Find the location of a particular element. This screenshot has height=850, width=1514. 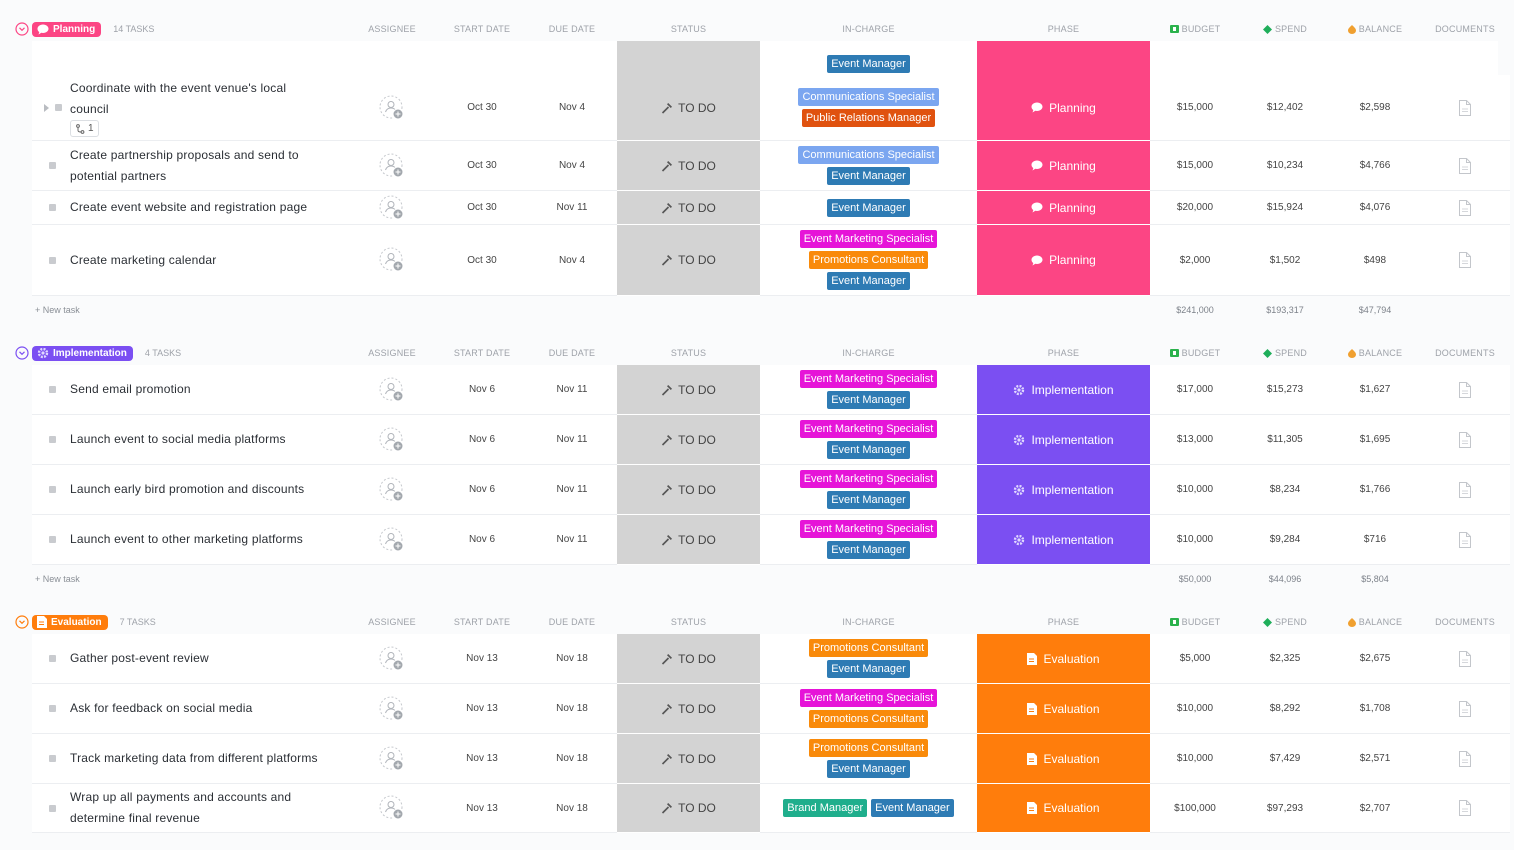

group-pill: Evaluation is located at coordinates (70, 622).